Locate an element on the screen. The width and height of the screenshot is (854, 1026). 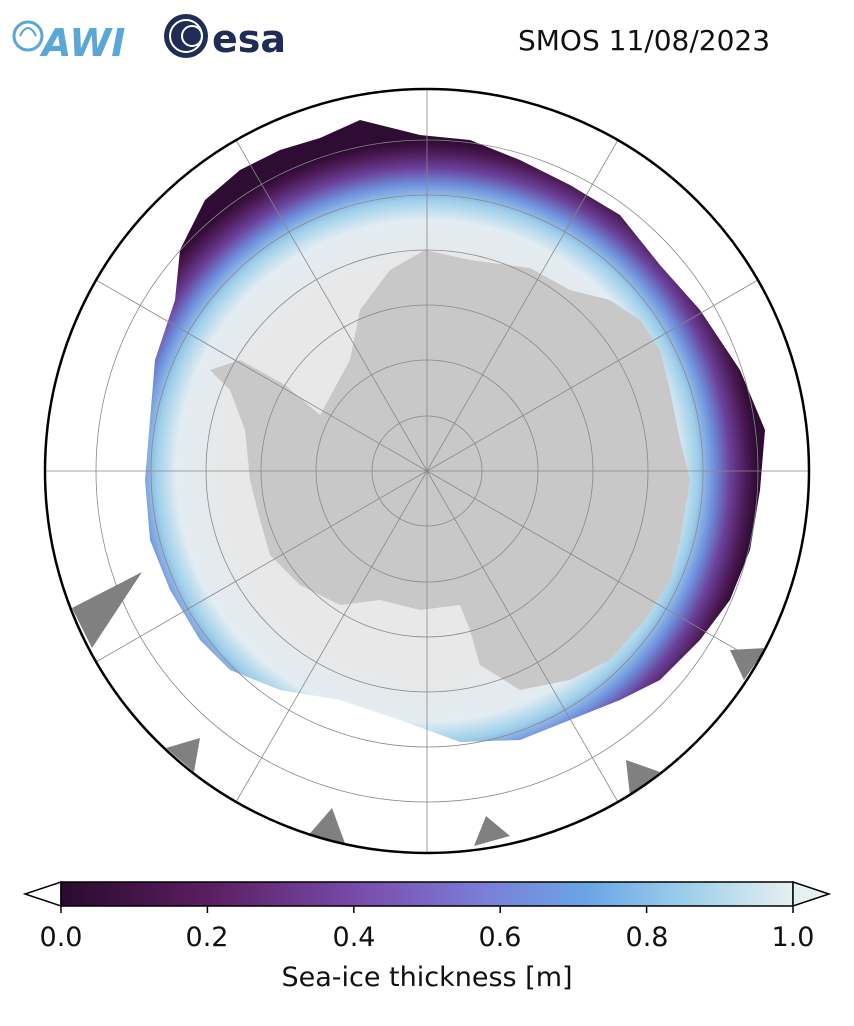
esa-logo-text: esa is located at coordinates (249, 39).